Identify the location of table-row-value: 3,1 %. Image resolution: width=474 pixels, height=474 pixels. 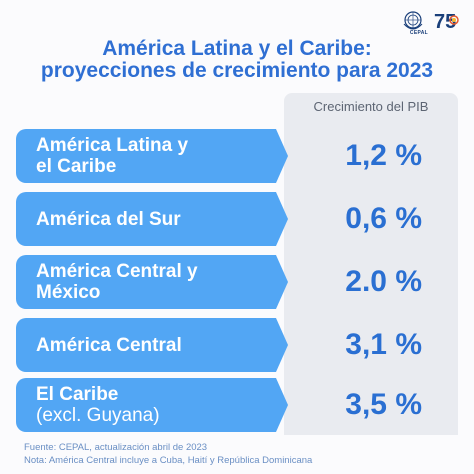
(383, 344).